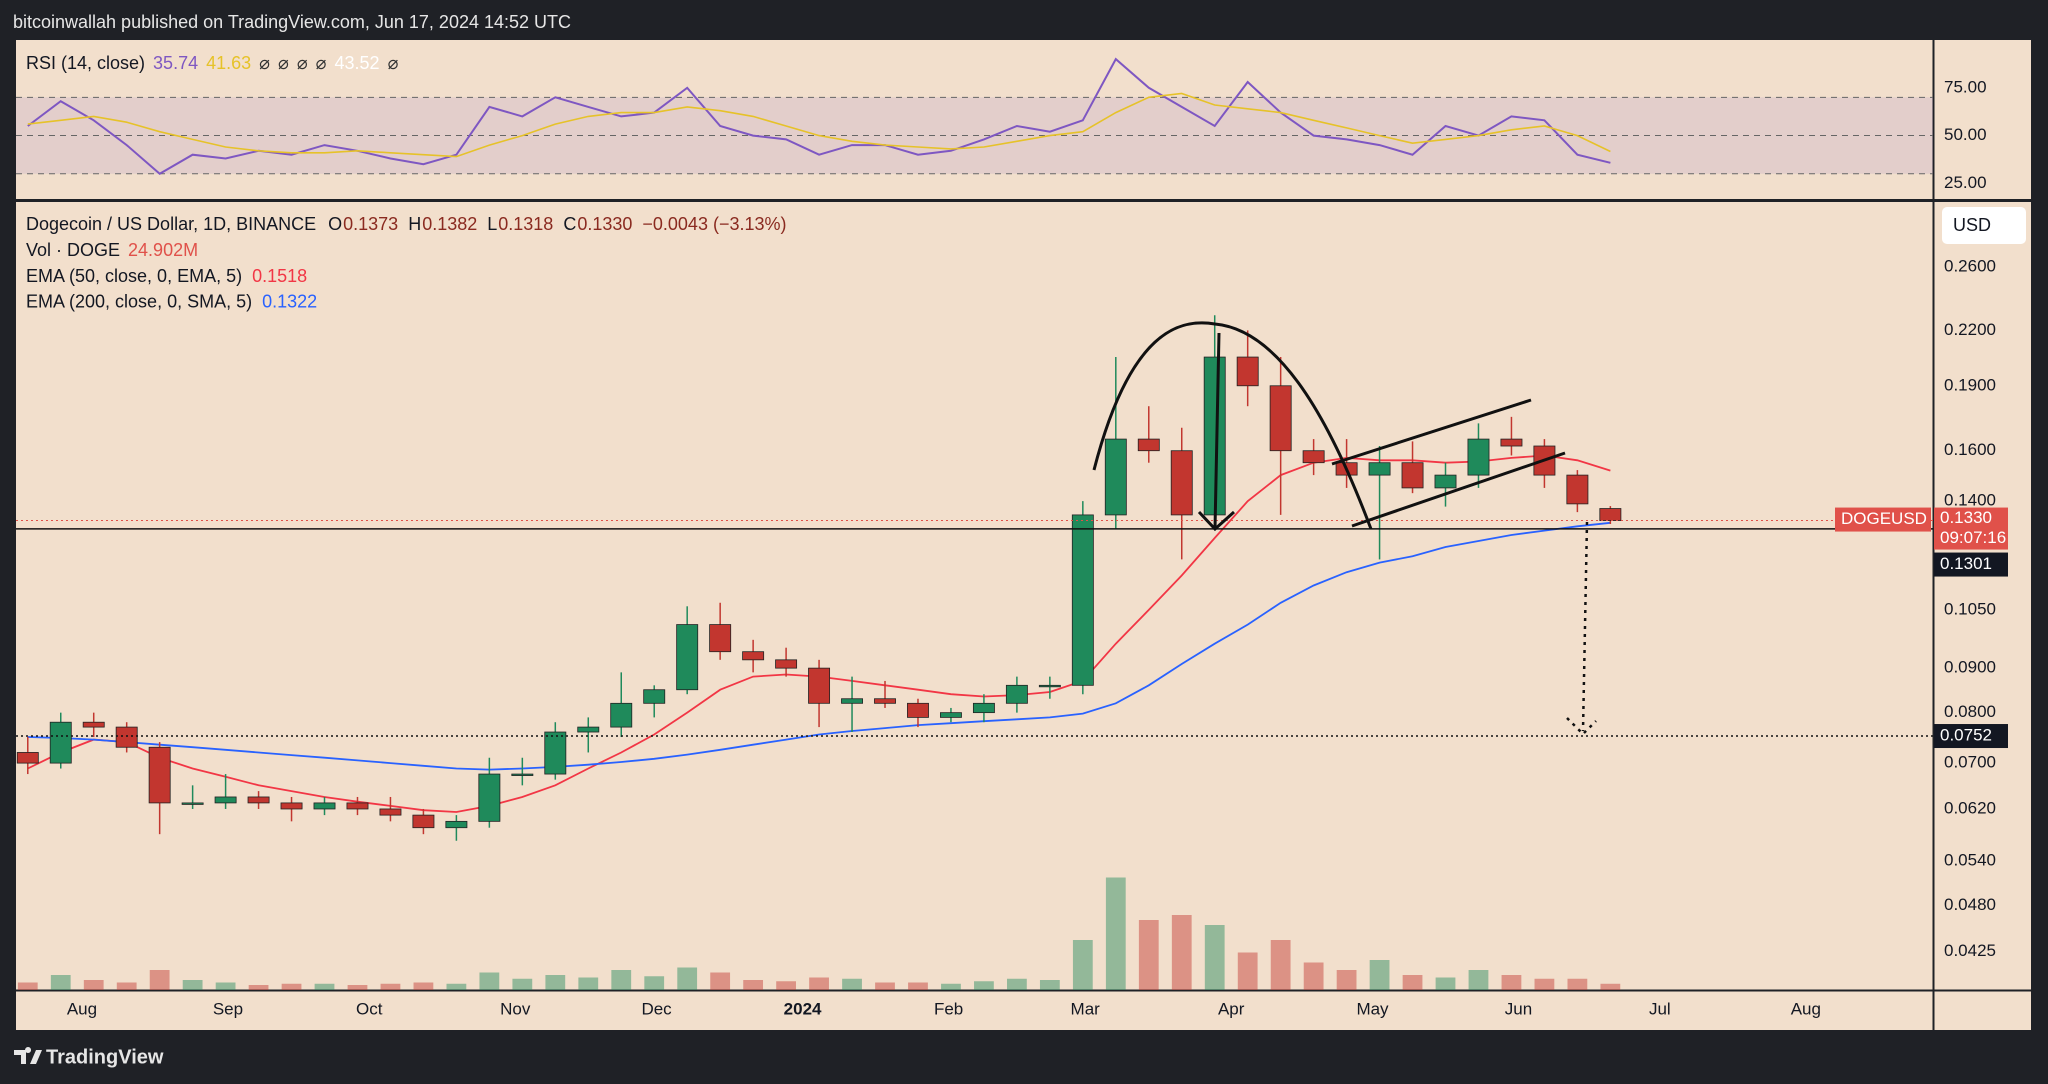  I want to click on y-tick-label: 0.0540, so click(1970, 860).